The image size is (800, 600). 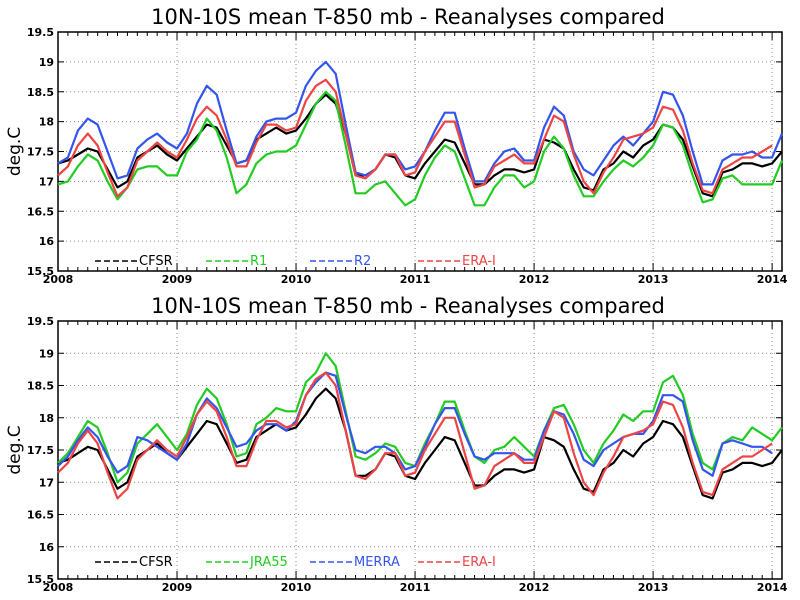 I want to click on legend-label: JRA55, so click(x=268, y=562).